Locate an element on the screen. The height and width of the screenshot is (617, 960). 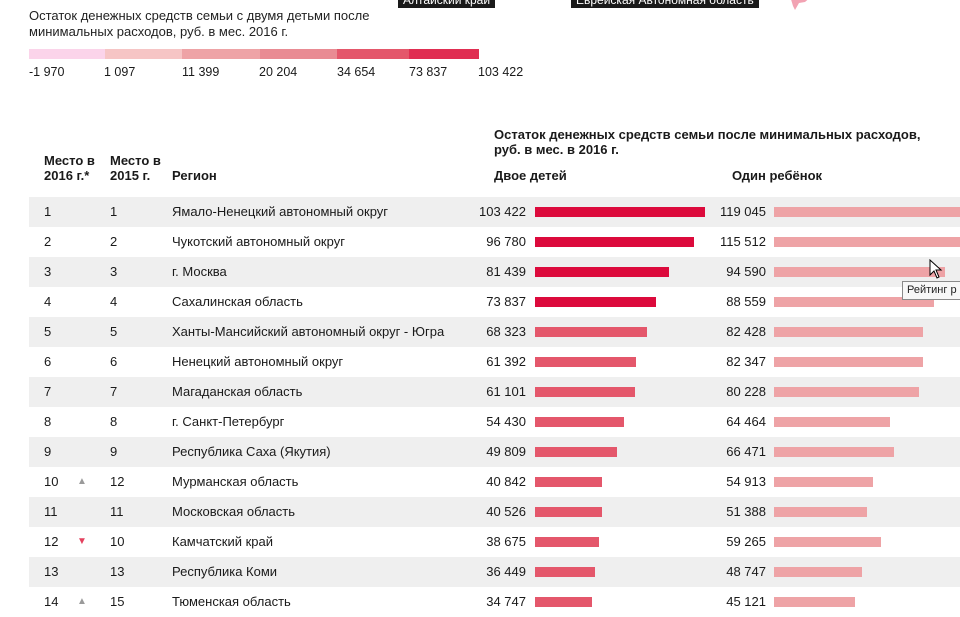
rank-2015: 1 is located at coordinates (114, 211).